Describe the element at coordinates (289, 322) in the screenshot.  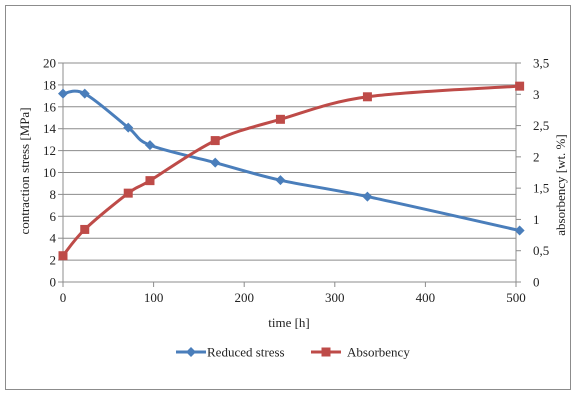
I see `x-axis-title: time [h]` at that location.